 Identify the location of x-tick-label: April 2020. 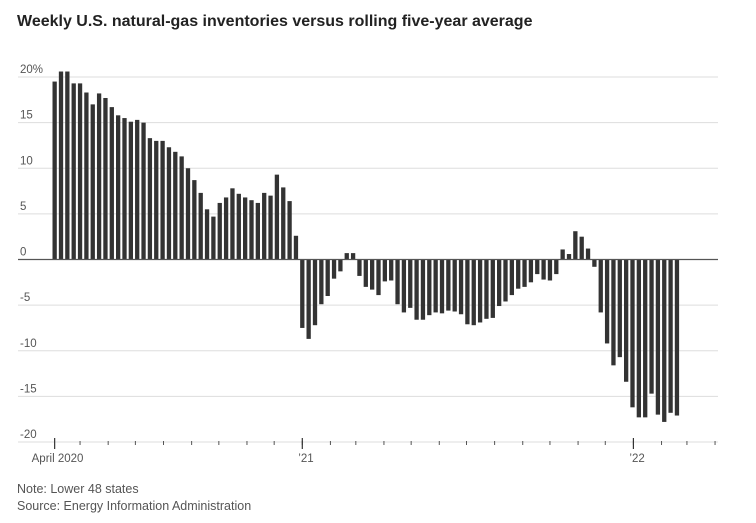
(58, 459).